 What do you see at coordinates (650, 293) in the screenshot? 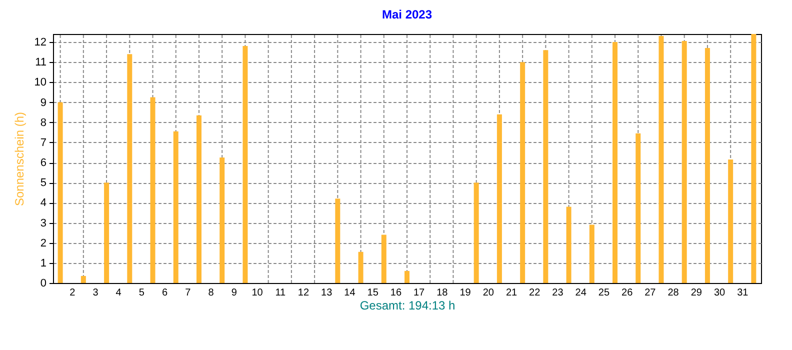
I see `x-tick-label: 27` at bounding box center [650, 293].